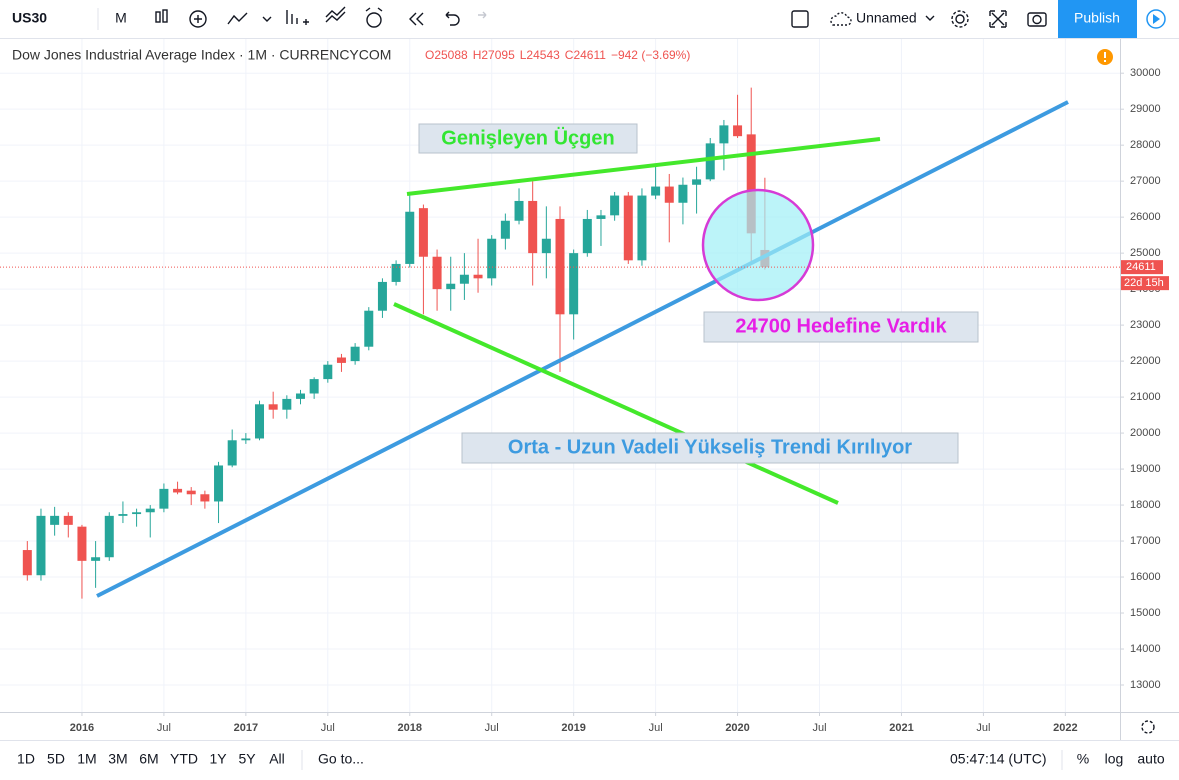 The width and height of the screenshot is (1179, 780). Describe the element at coordinates (277, 759) in the screenshot. I see `range-button: All` at that location.